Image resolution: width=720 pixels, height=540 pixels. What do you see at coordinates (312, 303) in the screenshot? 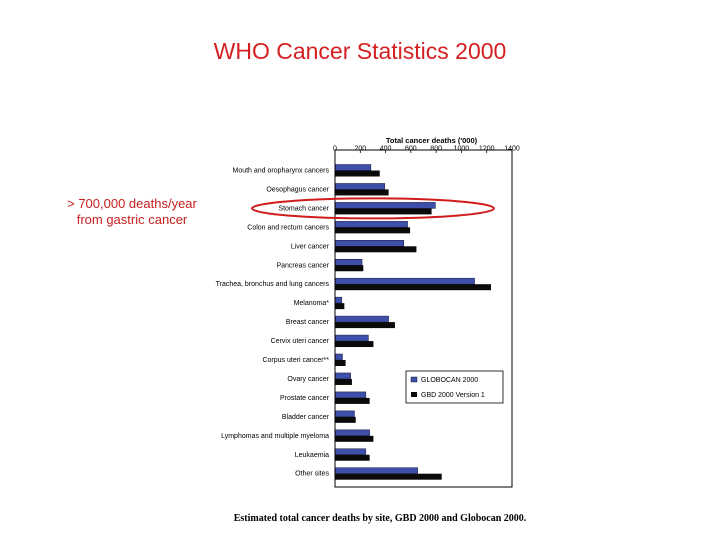
I see `category-label: Melanoma*` at bounding box center [312, 303].